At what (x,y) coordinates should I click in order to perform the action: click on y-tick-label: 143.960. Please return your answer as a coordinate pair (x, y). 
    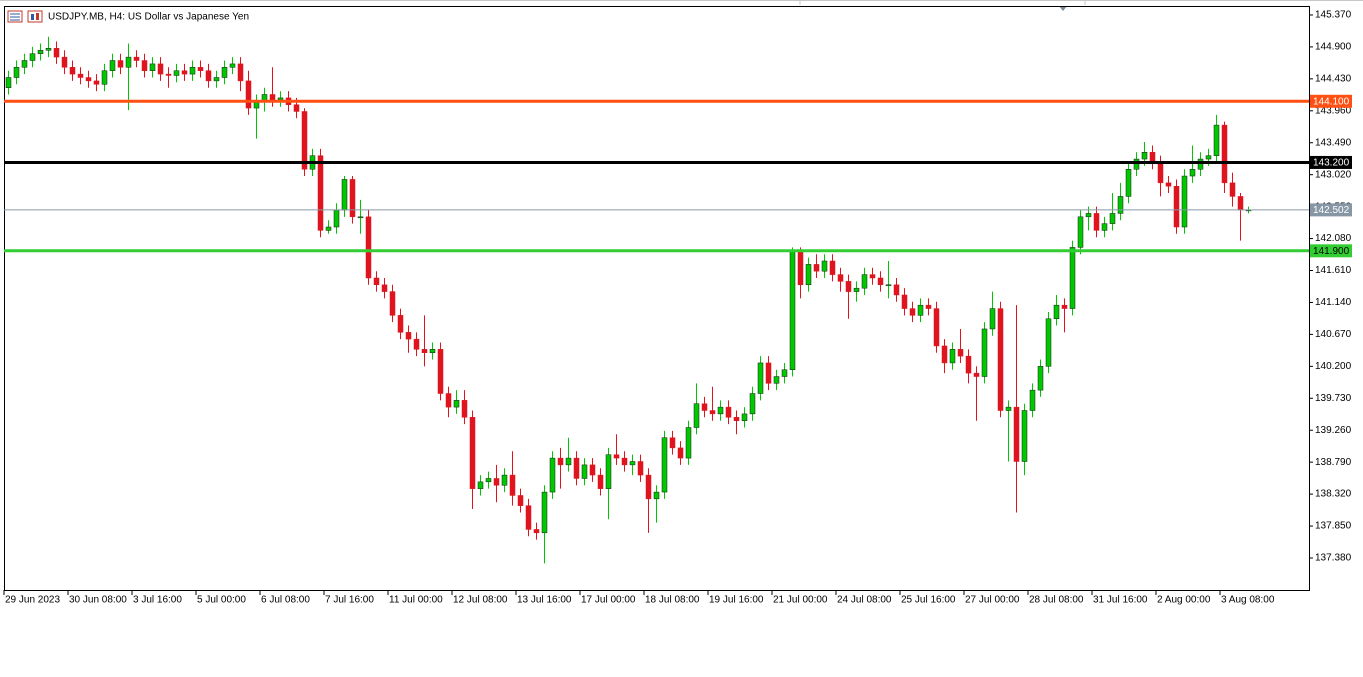
    Looking at the image, I should click on (1333, 110).